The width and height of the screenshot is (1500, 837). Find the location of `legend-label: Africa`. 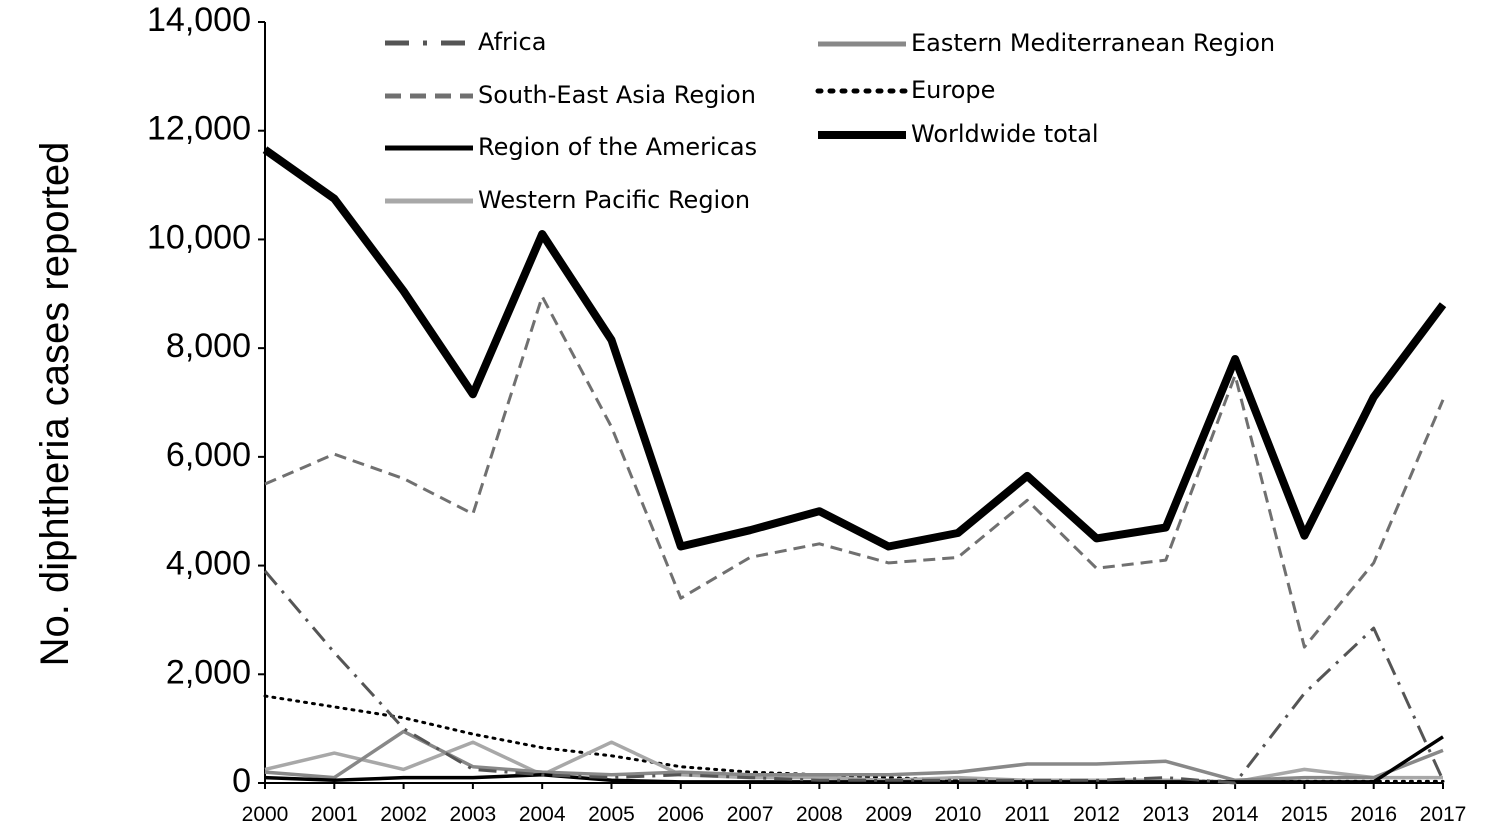

legend-label: Africa is located at coordinates (512, 42).